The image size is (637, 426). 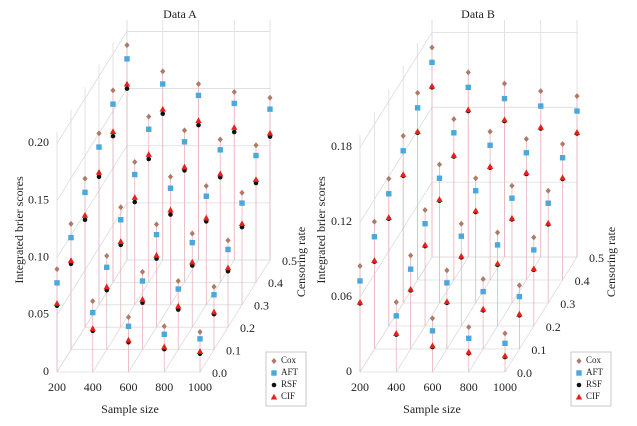 What do you see at coordinates (289, 384) in the screenshot?
I see `legend-label: RSF` at bounding box center [289, 384].